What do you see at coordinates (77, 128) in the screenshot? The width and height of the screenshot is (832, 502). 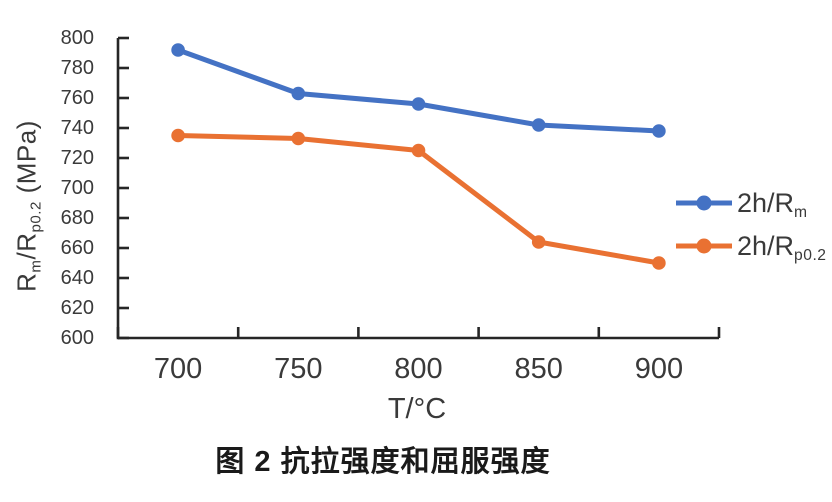 I see `y-tick-label: 740` at bounding box center [77, 128].